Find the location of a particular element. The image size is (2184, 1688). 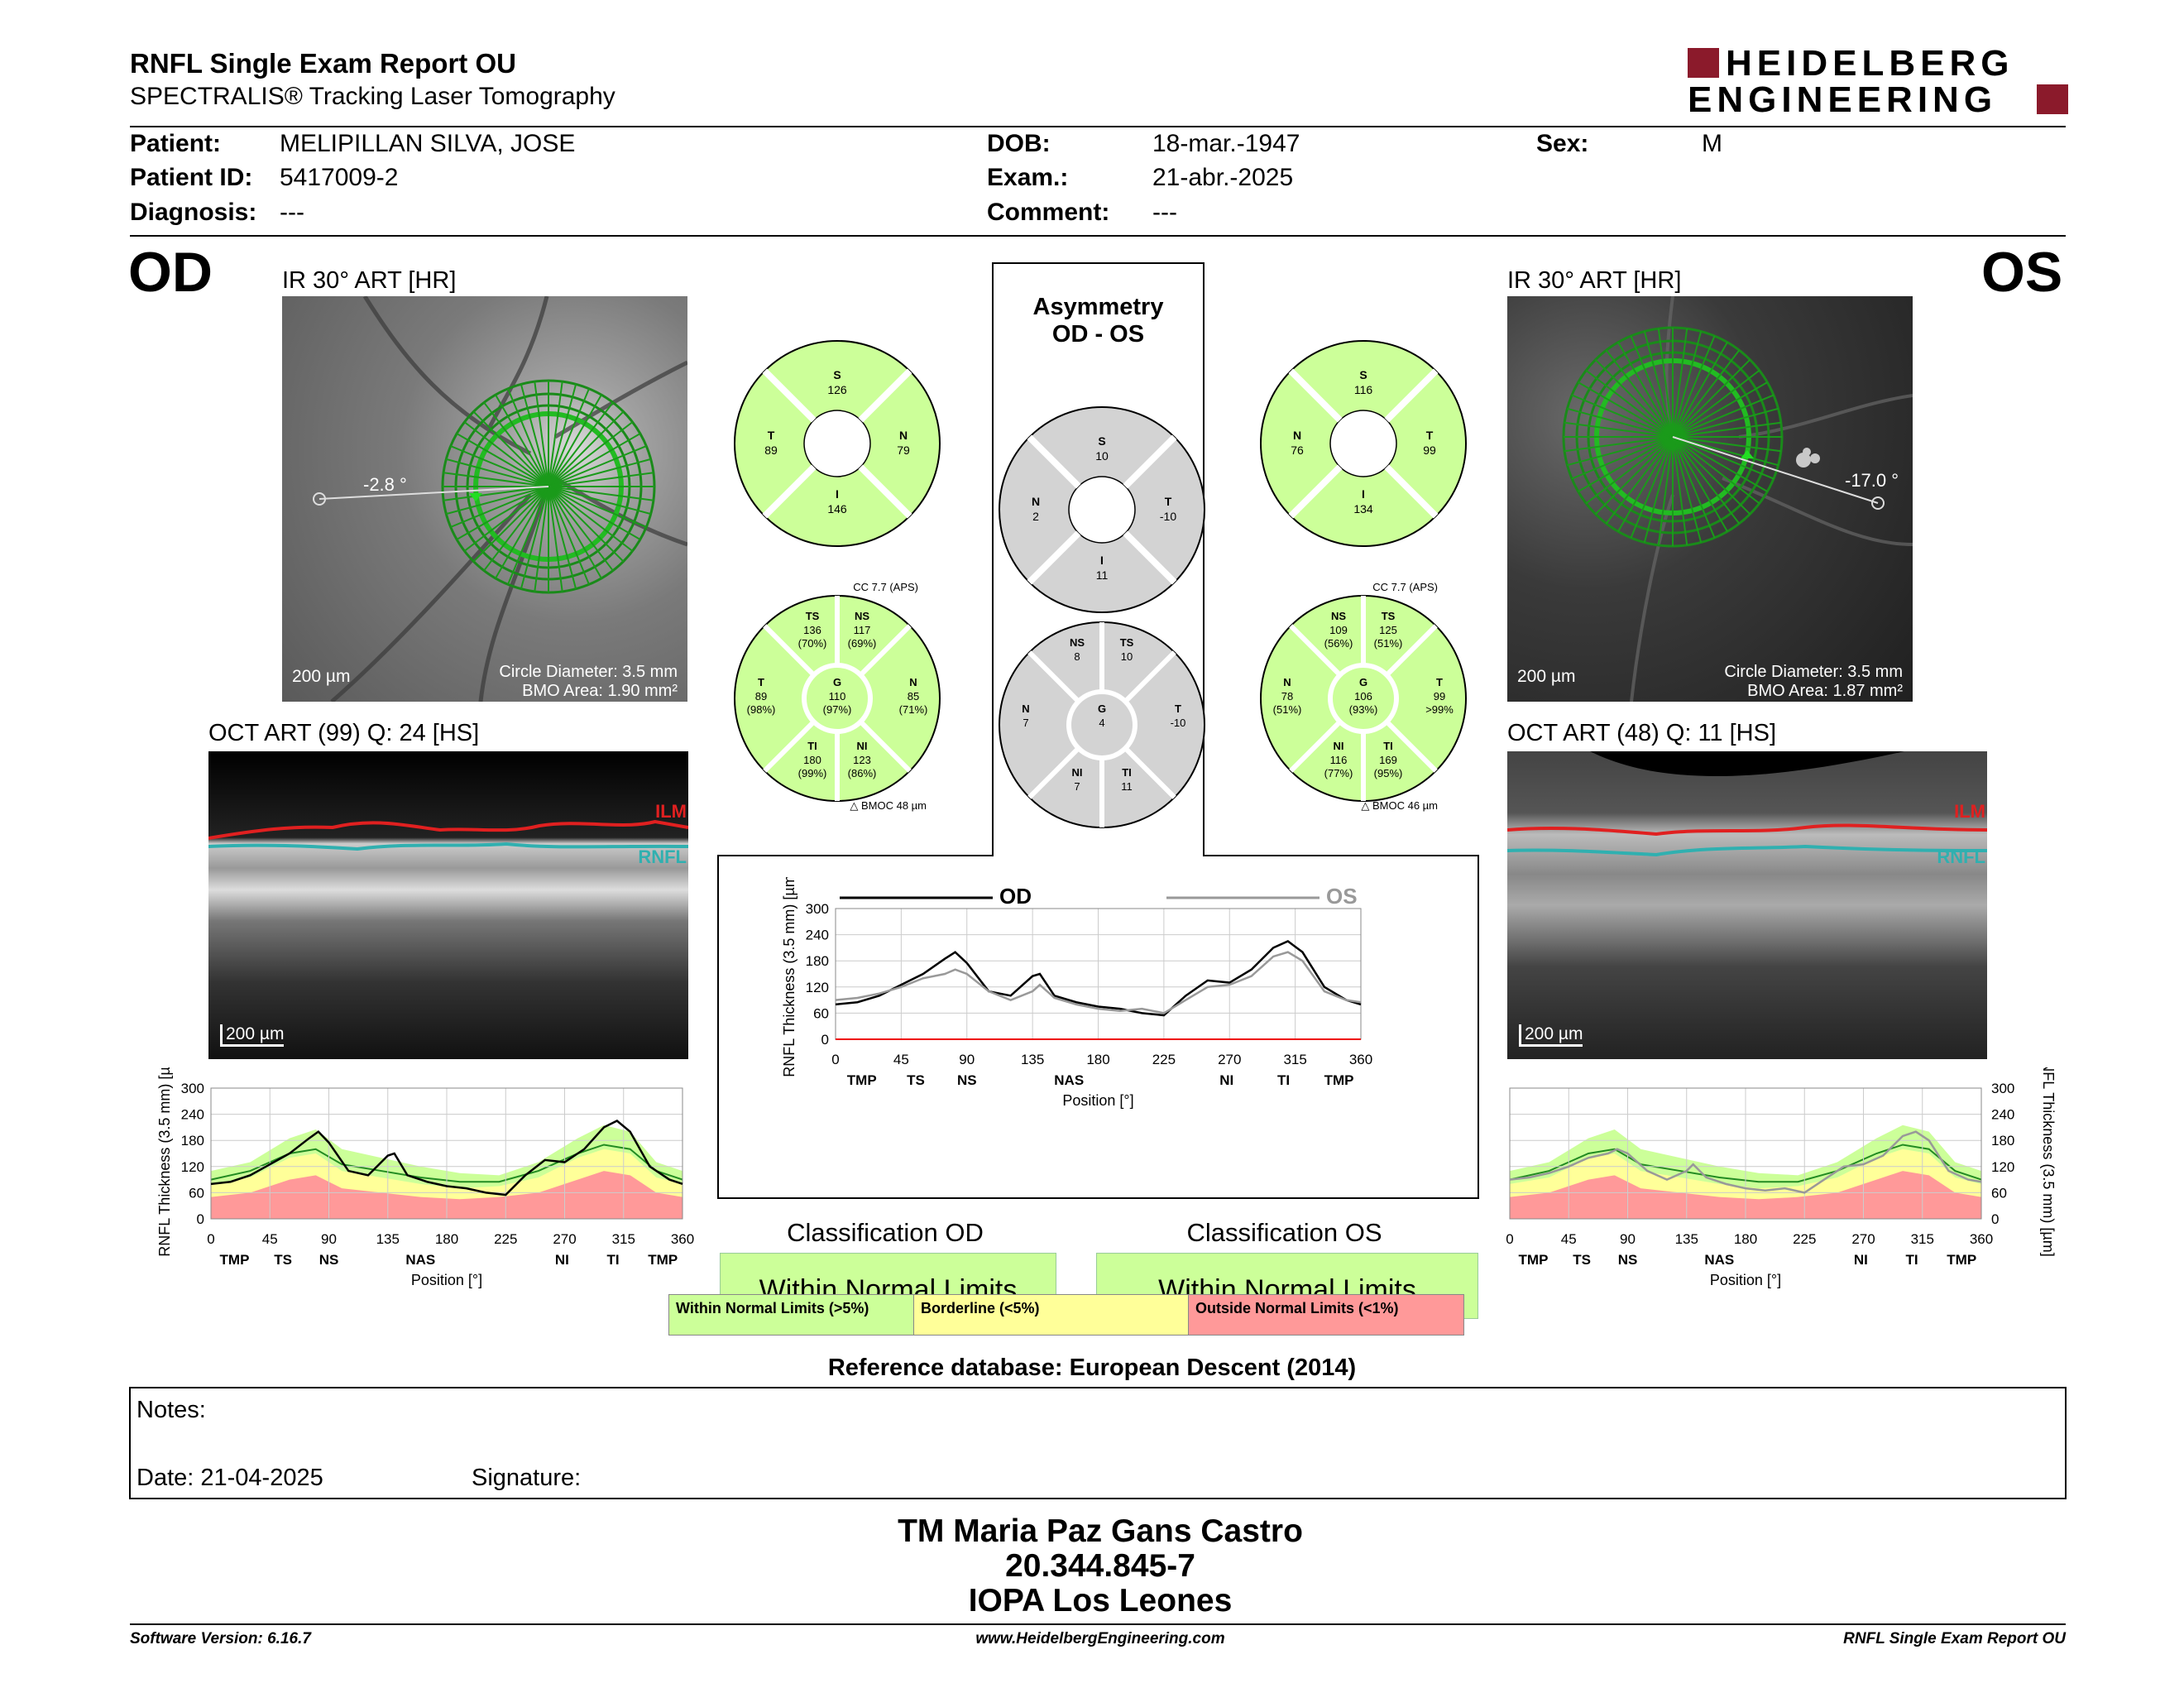

asym-sector-s-value: 10 is located at coordinates (1102, 456).